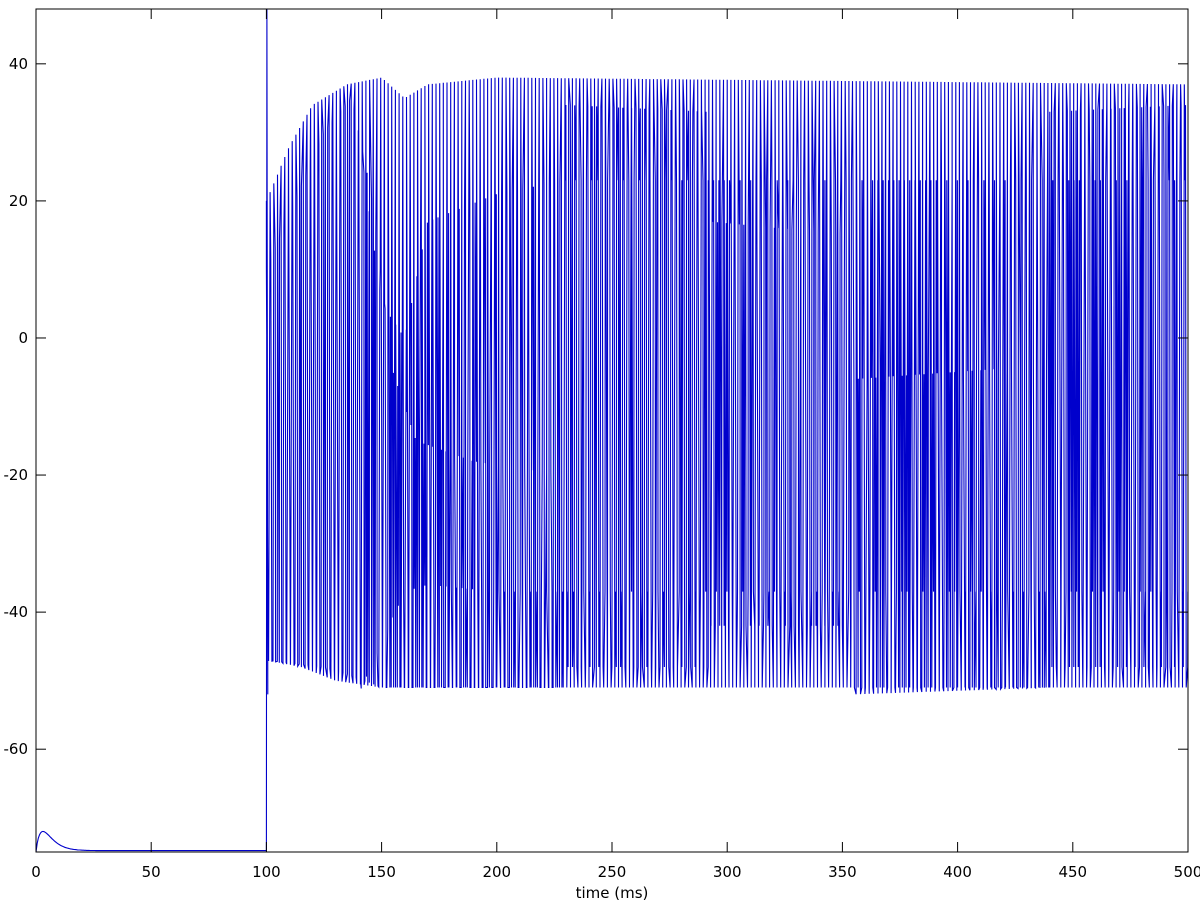  What do you see at coordinates (612, 892) in the screenshot?
I see `x-axis-label: time (ms)` at bounding box center [612, 892].